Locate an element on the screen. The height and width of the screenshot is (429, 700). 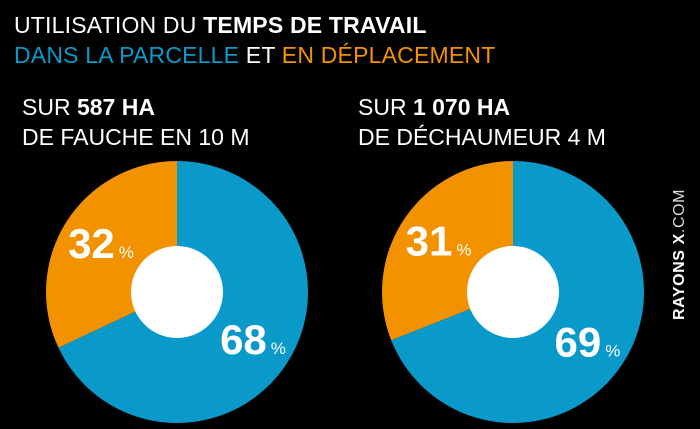
legend-field: DANS LA PARCELLE is located at coordinates (127, 55).